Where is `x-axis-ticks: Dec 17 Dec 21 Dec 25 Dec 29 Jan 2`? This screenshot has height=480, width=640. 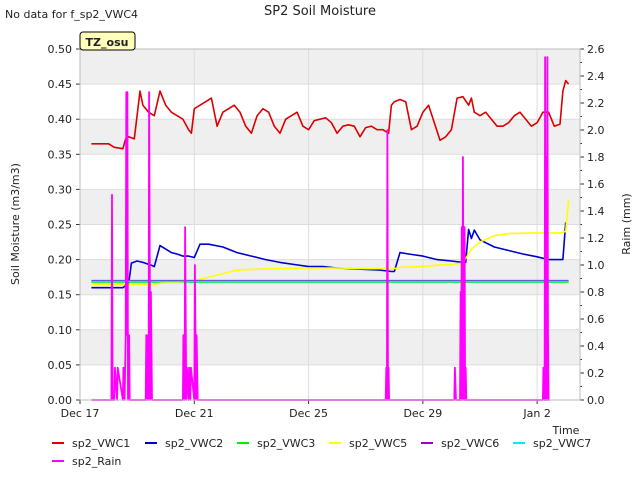
x-axis-ticks: Dec 17 Dec 21 Dec 25 Dec 29 Jan 2 is located at coordinates (306, 410).